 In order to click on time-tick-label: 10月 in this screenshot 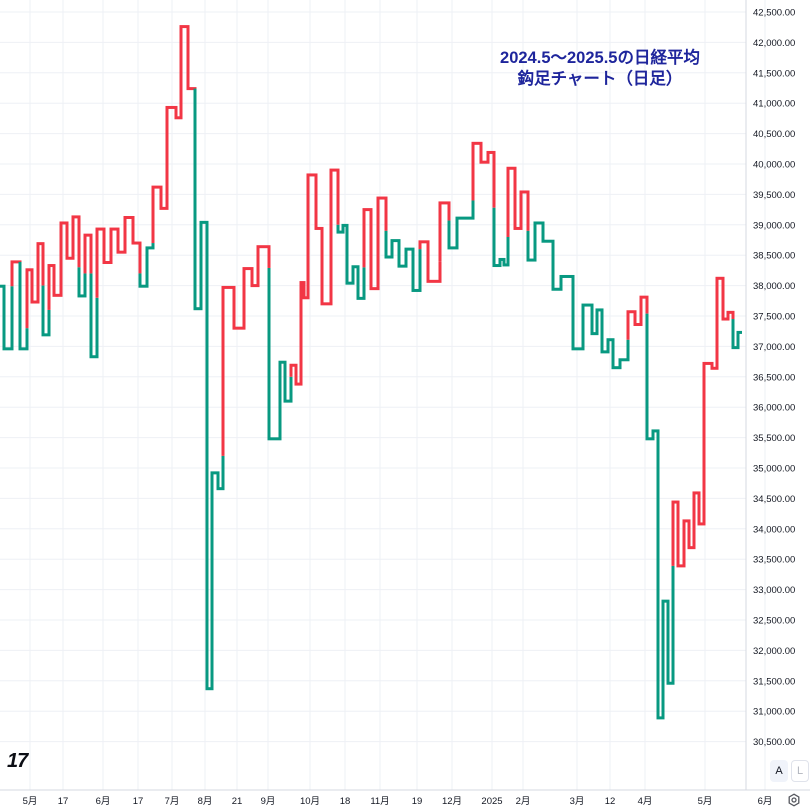, I will do `click(310, 801)`.